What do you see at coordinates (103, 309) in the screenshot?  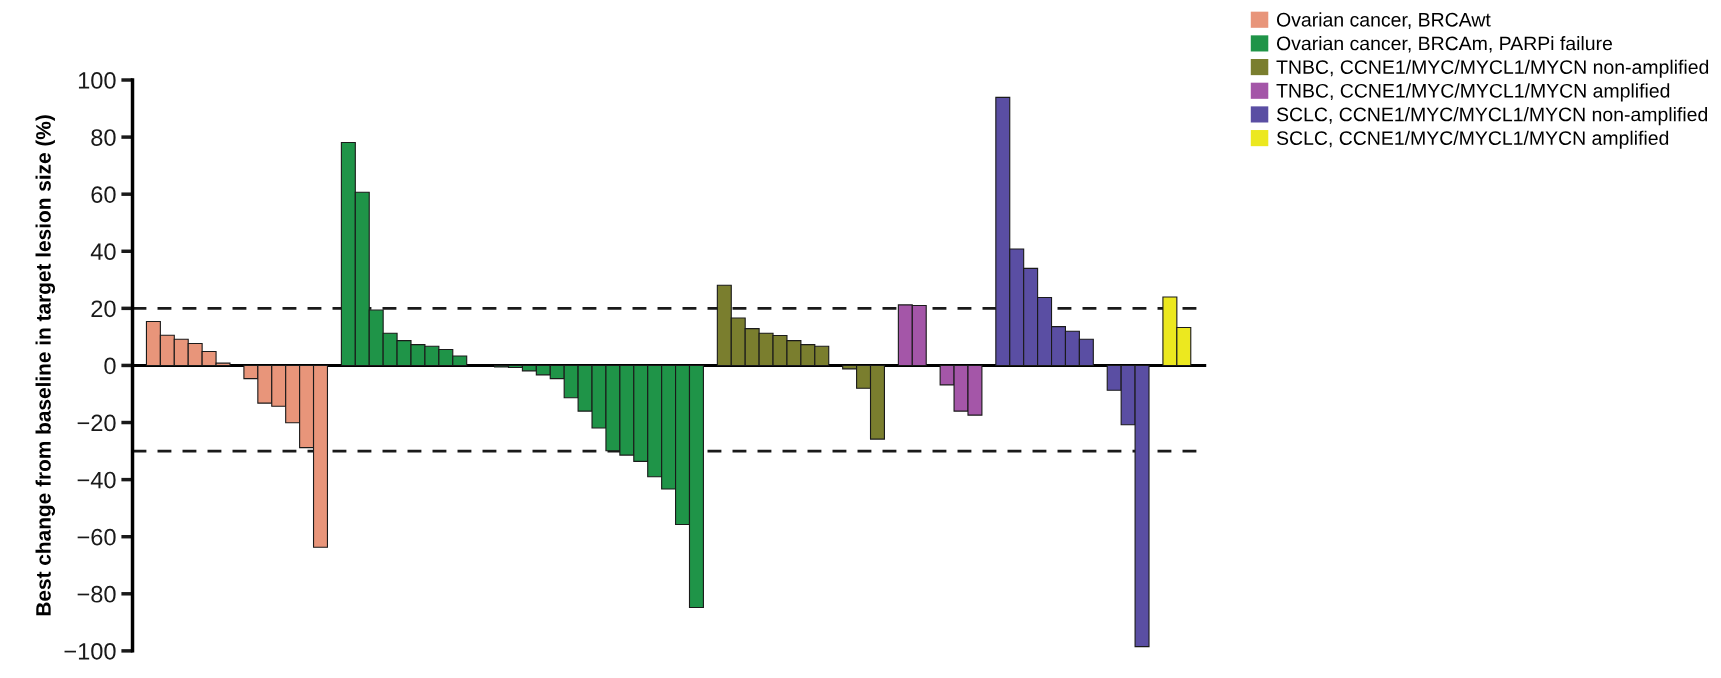 I see `y-tick-label: 20` at bounding box center [103, 309].